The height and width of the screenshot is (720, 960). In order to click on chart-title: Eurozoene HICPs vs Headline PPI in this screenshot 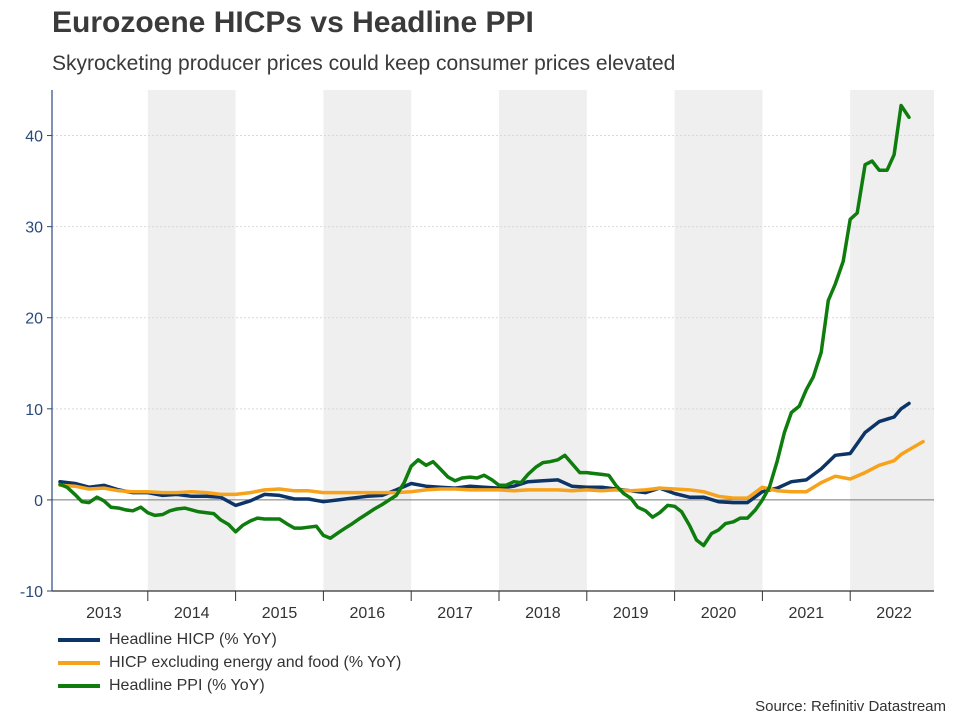, I will do `click(293, 22)`.